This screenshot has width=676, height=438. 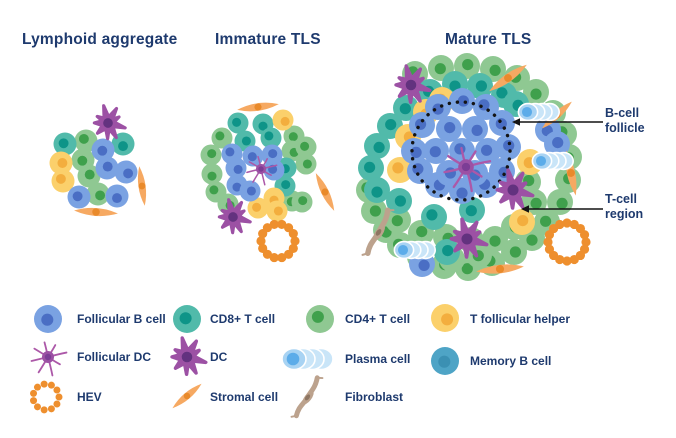 I want to click on cluster-aggregate, so click(x=98, y=160).